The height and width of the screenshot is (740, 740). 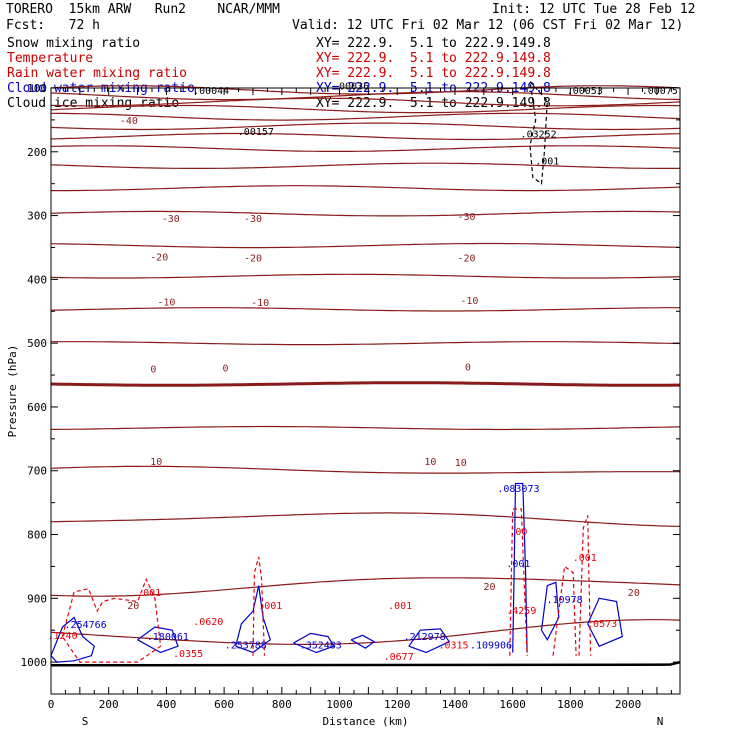 I want to click on x-tick-label: 1800, so click(x=570, y=704).